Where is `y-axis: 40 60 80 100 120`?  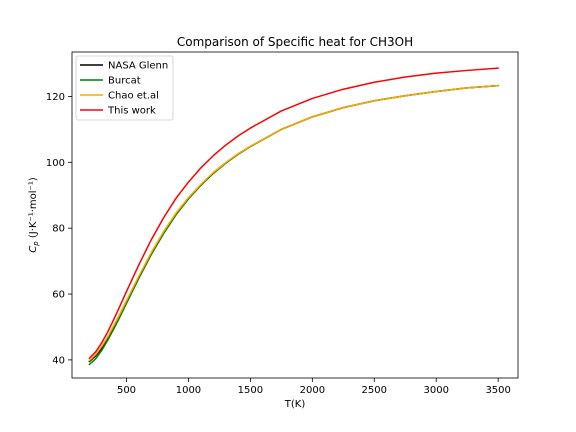
y-axis: 40 60 80 100 120 is located at coordinates (59, 229).